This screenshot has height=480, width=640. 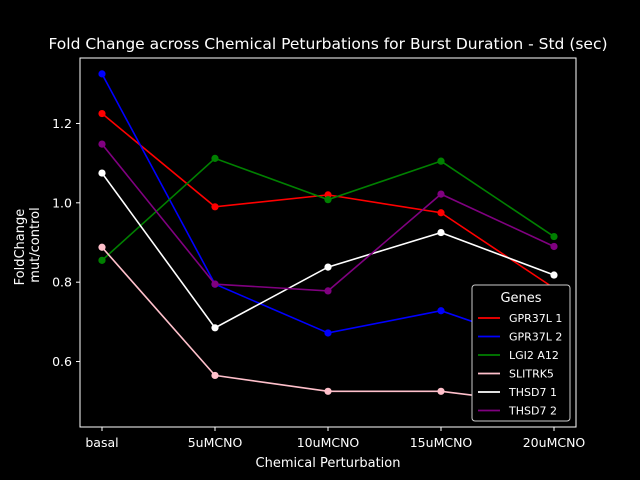 I want to click on legend-title: Genes, so click(x=520, y=298).